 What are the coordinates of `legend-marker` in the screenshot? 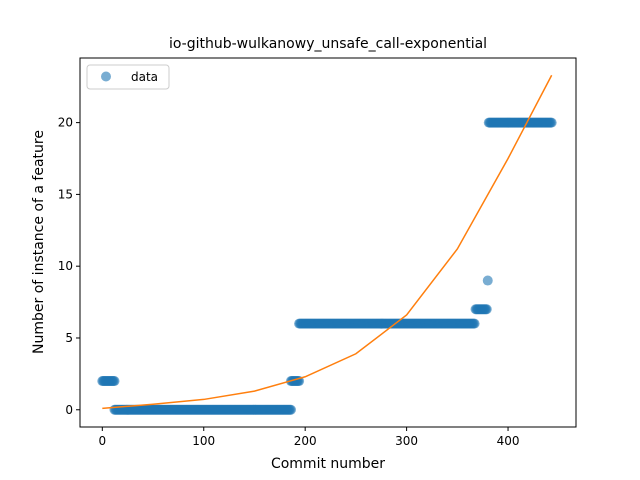 It's located at (106, 76).